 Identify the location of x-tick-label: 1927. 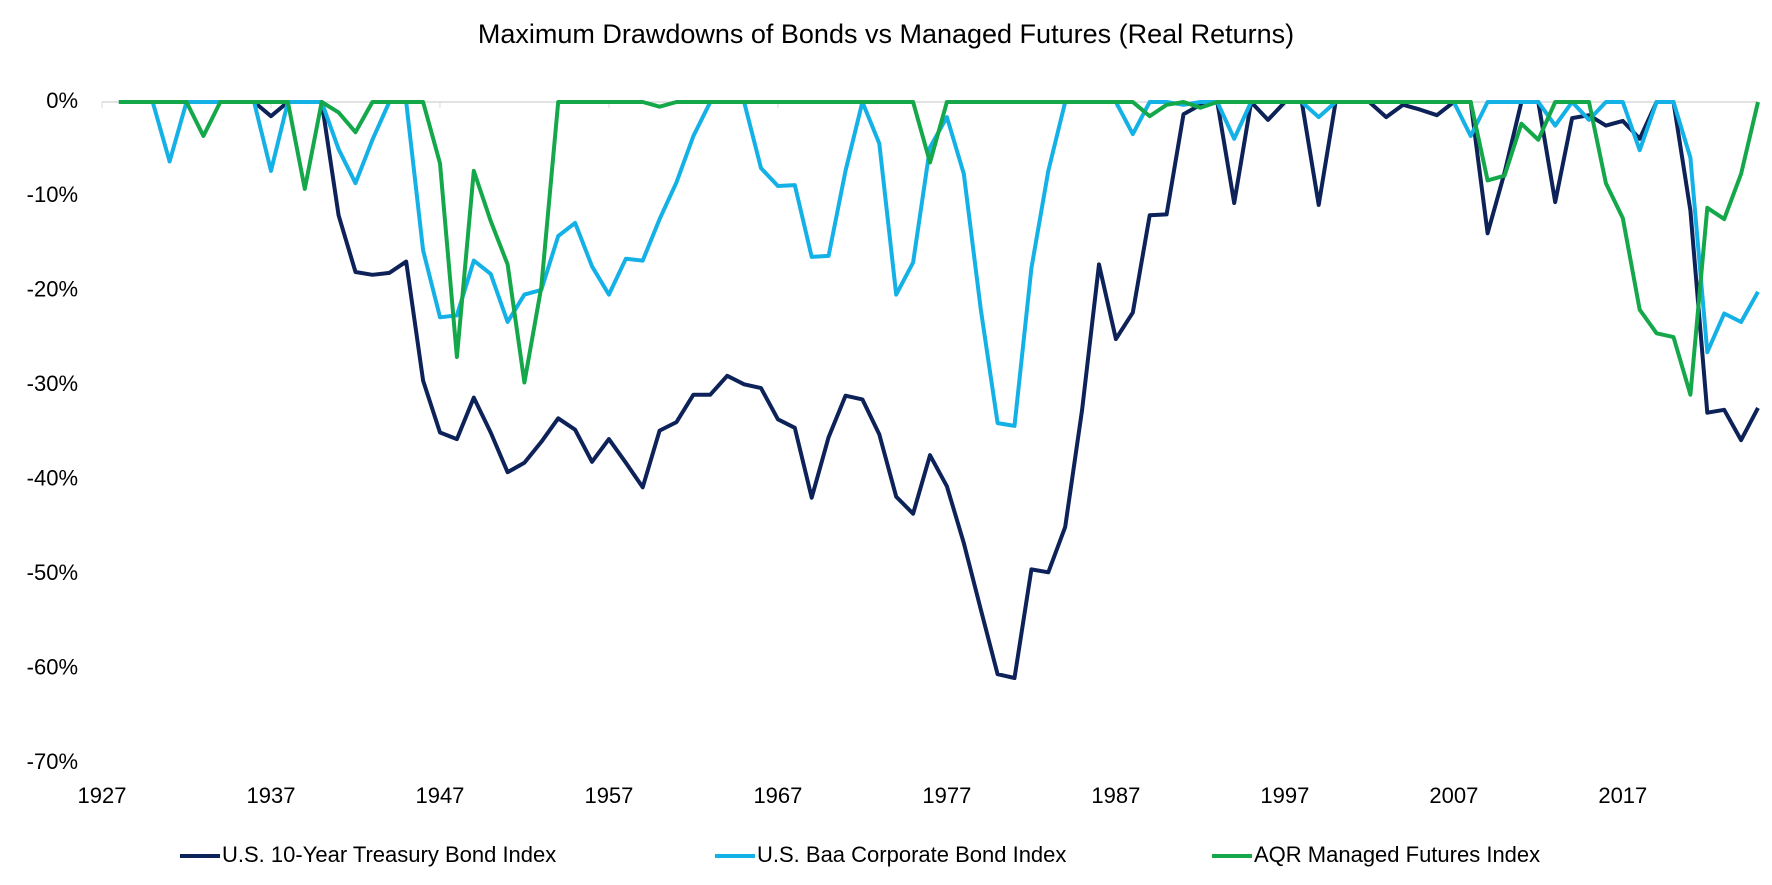
(102, 795).